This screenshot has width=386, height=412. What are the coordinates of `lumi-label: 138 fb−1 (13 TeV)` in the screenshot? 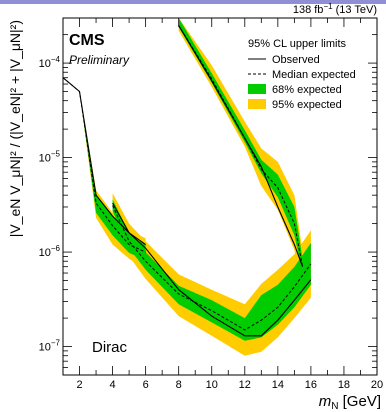 It's located at (335, 9).